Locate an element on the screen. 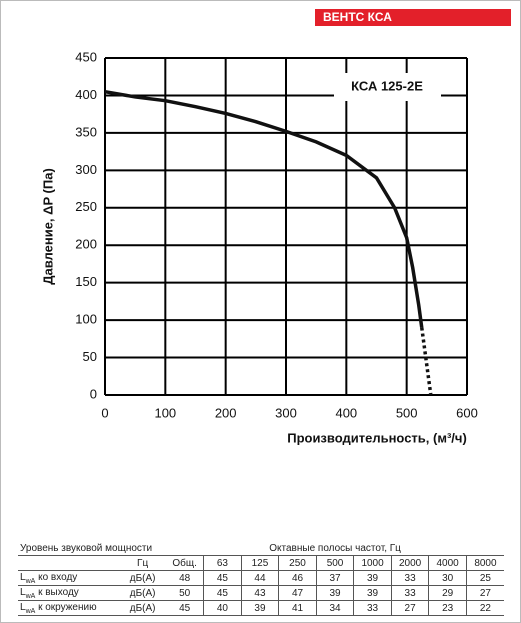 This screenshot has height=623, width=521. row-label: LwA к выходу is located at coordinates (69, 593).